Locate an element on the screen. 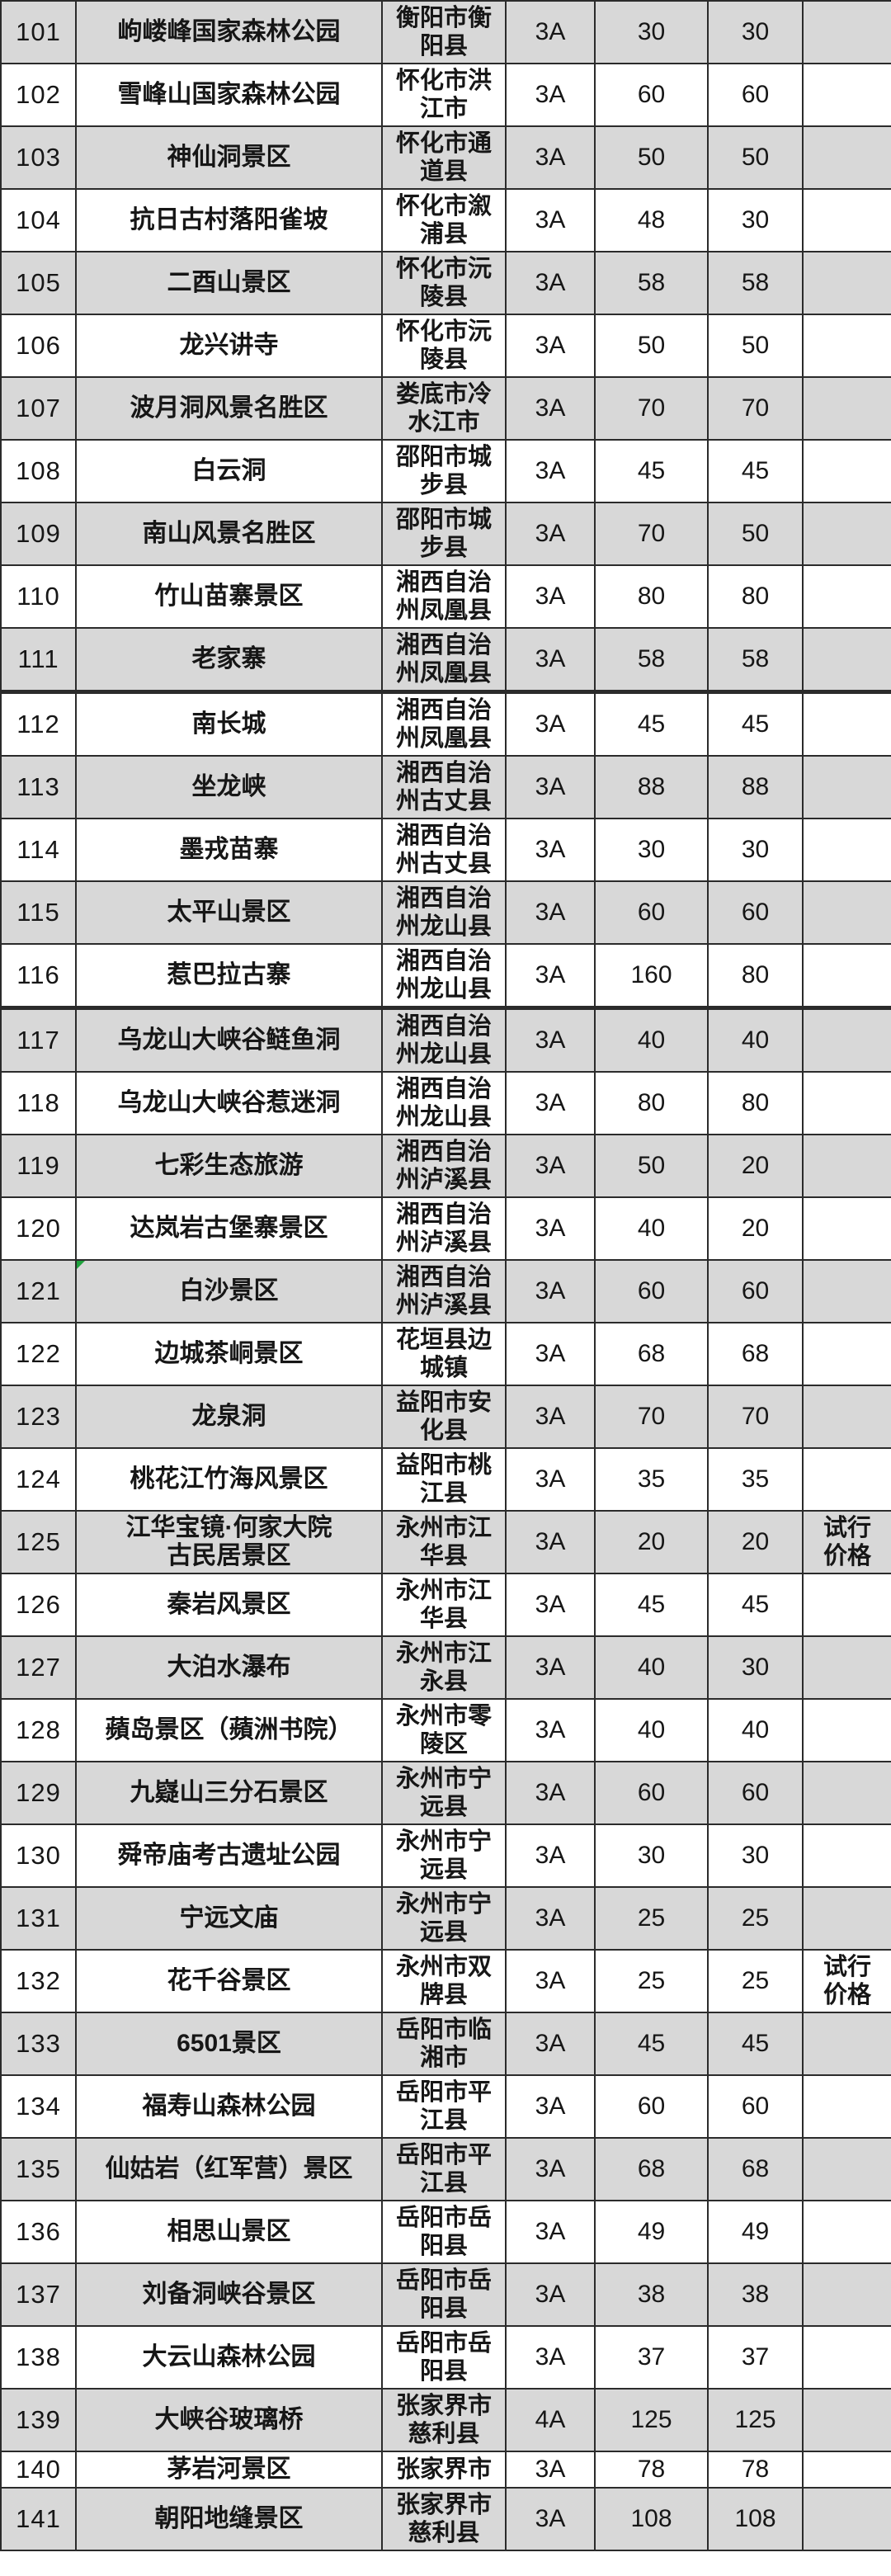 This screenshot has width=891, height=2576. ticket-price-cell: 58 is located at coordinates (651, 660).